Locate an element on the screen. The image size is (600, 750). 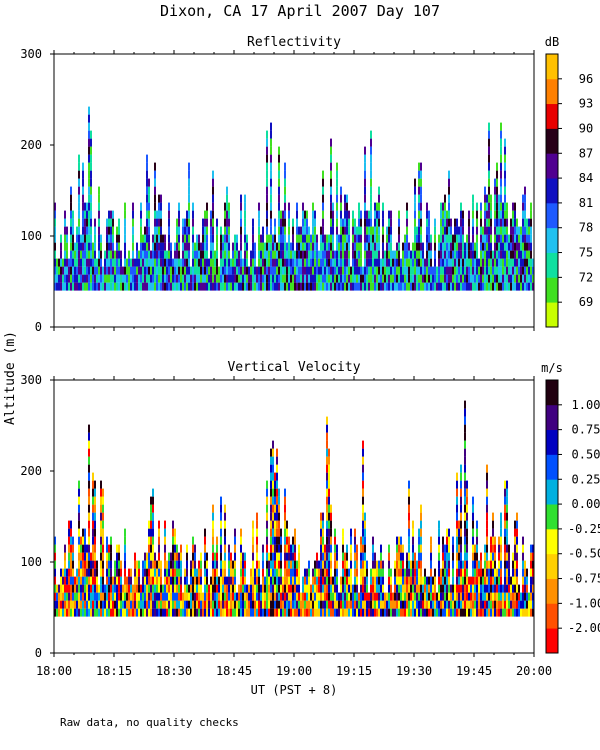
velocity-cell-1948 is located at coordinates (487, 588).